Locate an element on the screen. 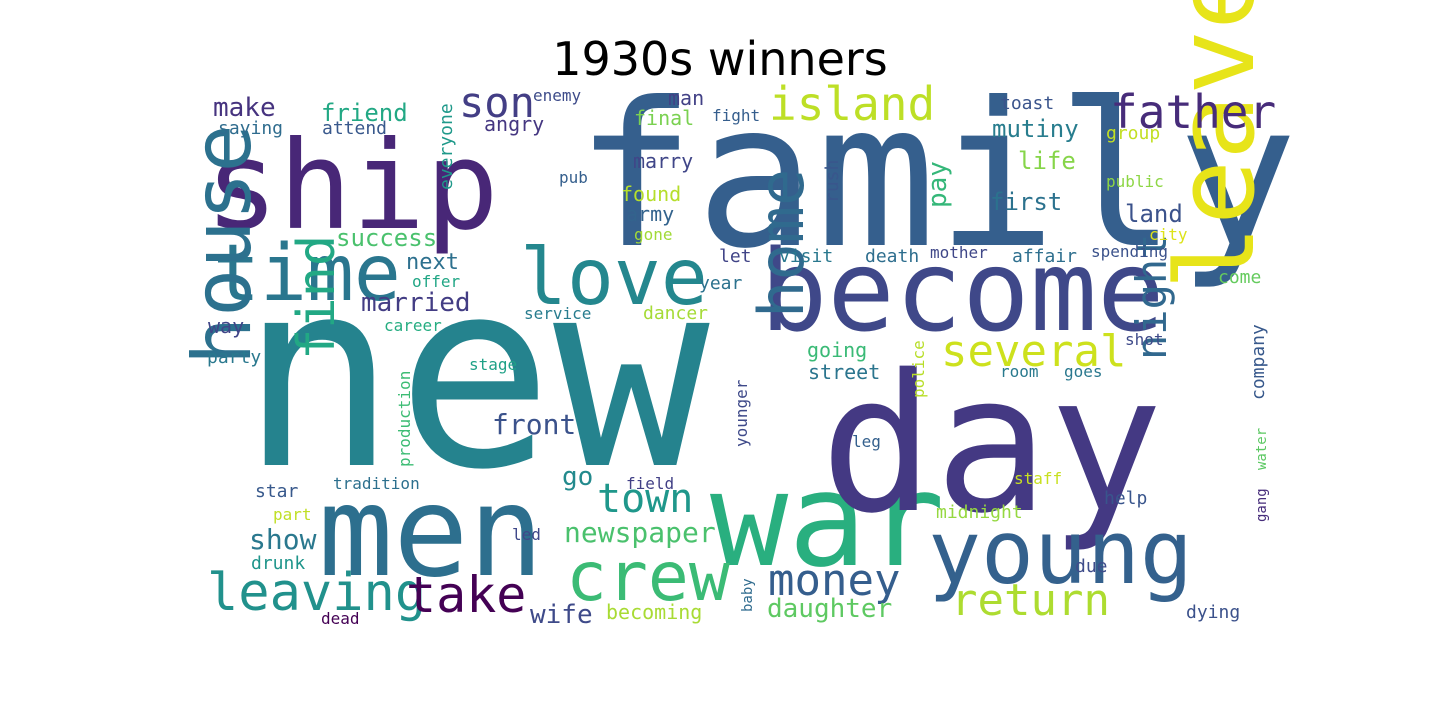 The image size is (1440, 720). word-friend: friend is located at coordinates (364, 113).